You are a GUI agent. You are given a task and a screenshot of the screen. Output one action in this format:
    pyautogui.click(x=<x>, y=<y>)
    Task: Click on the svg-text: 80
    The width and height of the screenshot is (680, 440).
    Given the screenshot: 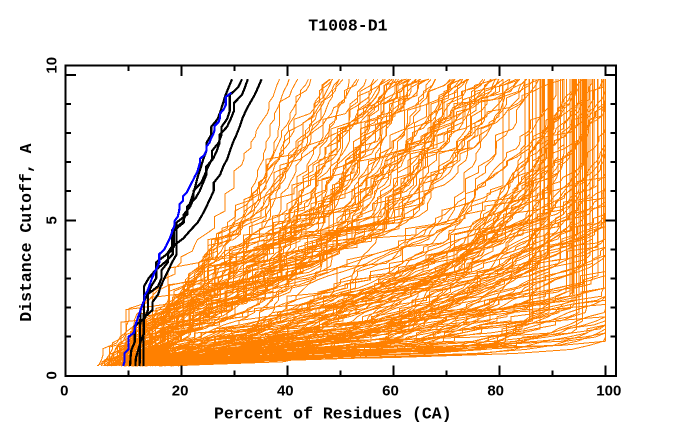 What is the action you would take?
    pyautogui.click(x=495, y=391)
    